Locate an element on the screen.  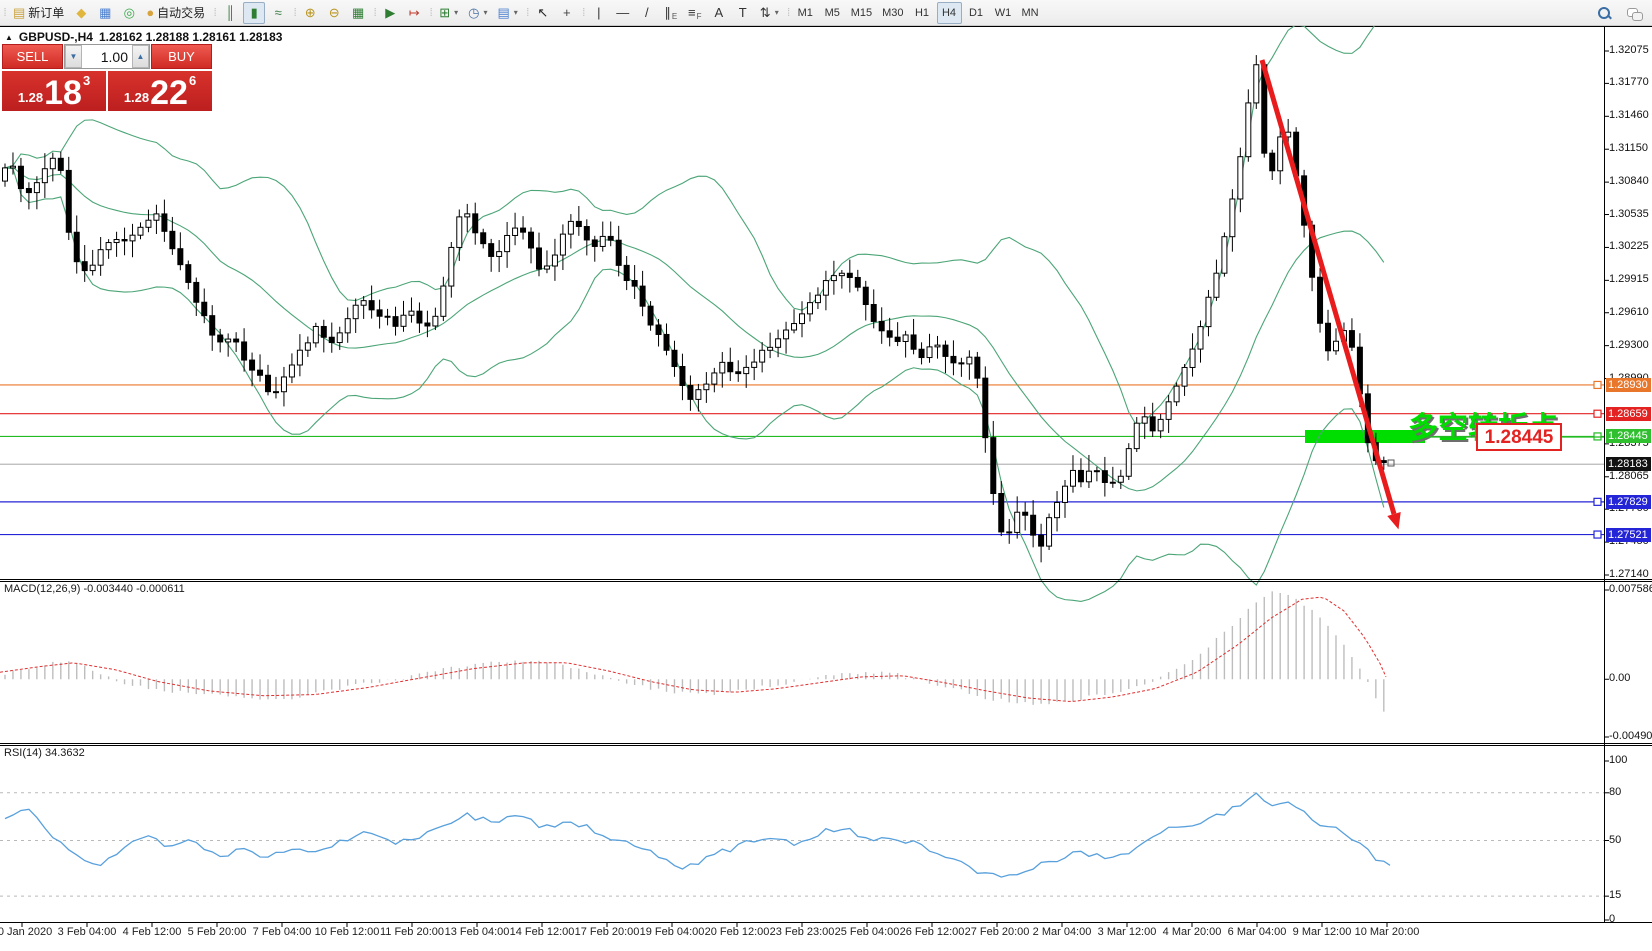
collapse-triangle-icon: ▲ is located at coordinates (9, 37).